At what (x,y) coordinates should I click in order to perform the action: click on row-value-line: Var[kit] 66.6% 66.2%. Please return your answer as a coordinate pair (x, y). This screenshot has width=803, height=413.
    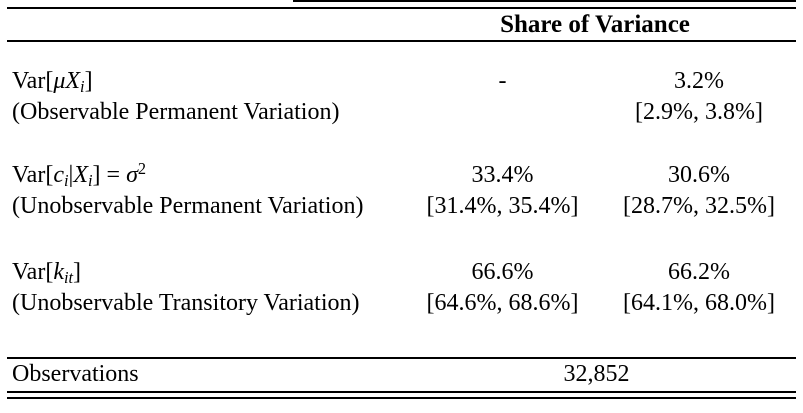
    Looking at the image, I should click on (401, 272).